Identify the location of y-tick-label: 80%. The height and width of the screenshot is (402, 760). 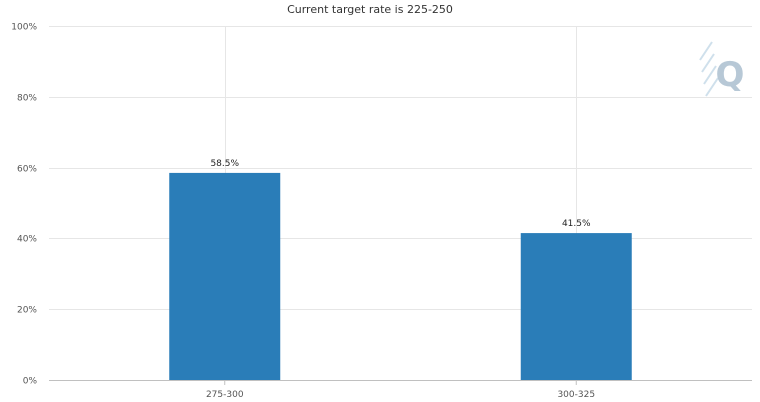
(27, 99).